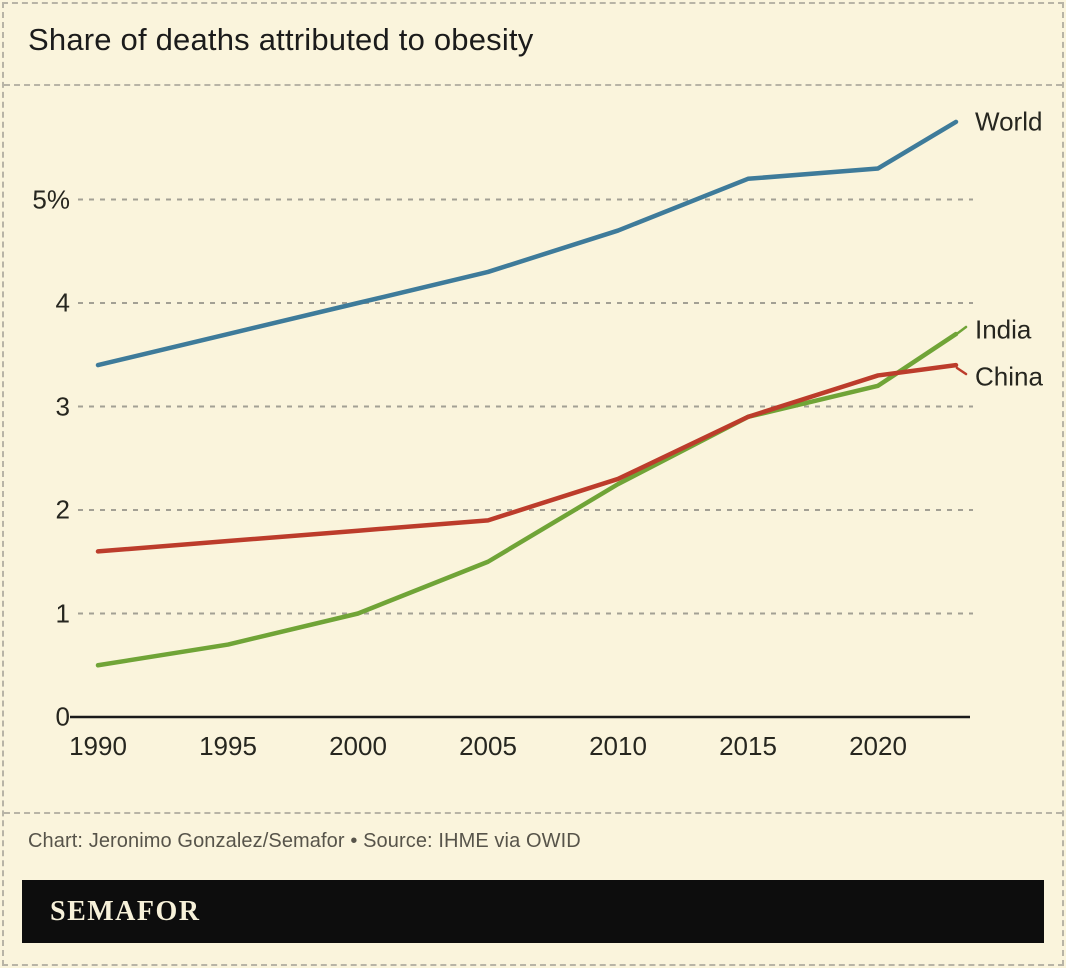 This screenshot has height=968, width=1066. Describe the element at coordinates (1003, 329) in the screenshot. I see `series-label-india: India` at that location.